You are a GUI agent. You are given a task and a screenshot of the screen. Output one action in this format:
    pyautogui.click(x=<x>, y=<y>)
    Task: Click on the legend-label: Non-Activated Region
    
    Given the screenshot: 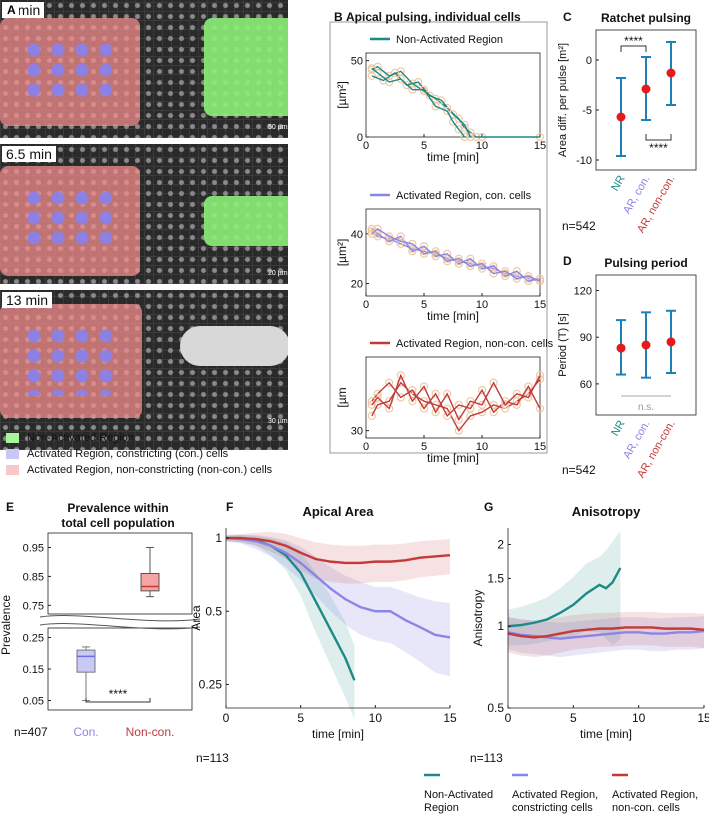 What is the action you would take?
    pyautogui.click(x=449, y=40)
    